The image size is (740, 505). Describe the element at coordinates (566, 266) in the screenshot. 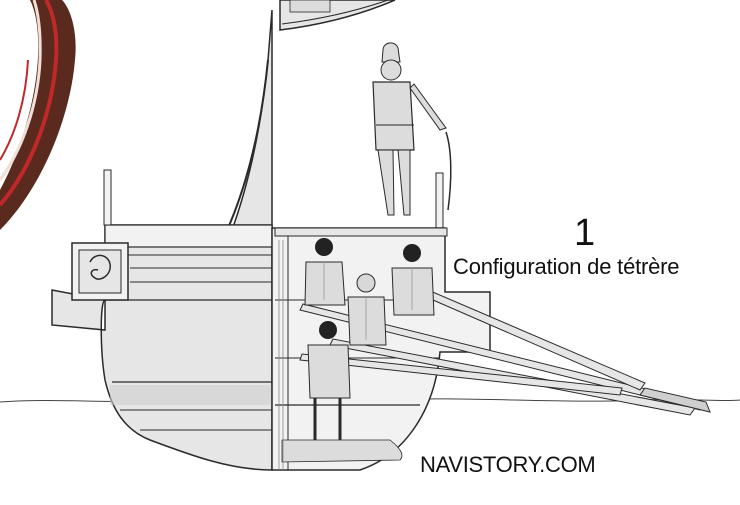

I see `figure-caption: Configuration de tétrère` at that location.